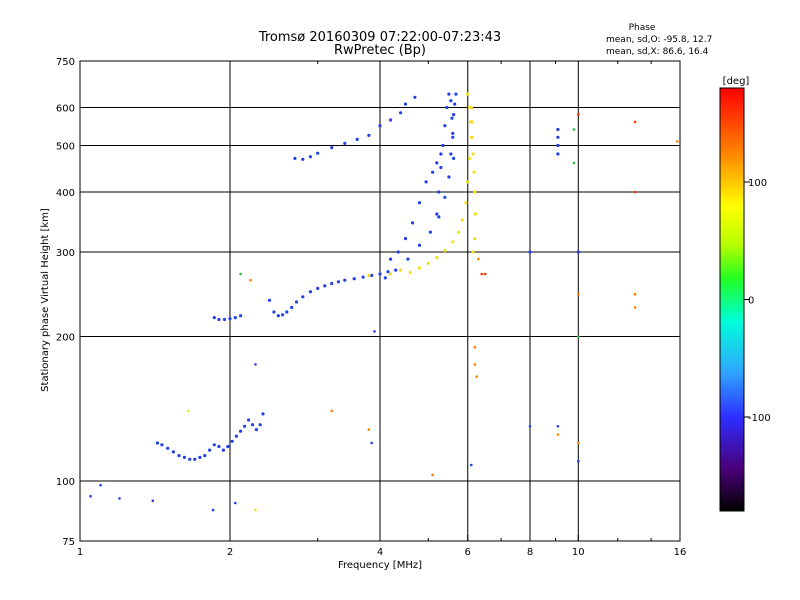  What do you see at coordinates (65, 147) in the screenshot?
I see `y-tick-label: 500` at bounding box center [65, 147].